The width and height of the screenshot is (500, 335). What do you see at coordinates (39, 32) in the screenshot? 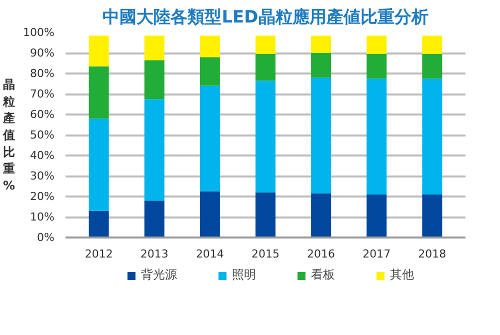
I see `y-tick-label: 100%` at bounding box center [39, 32].